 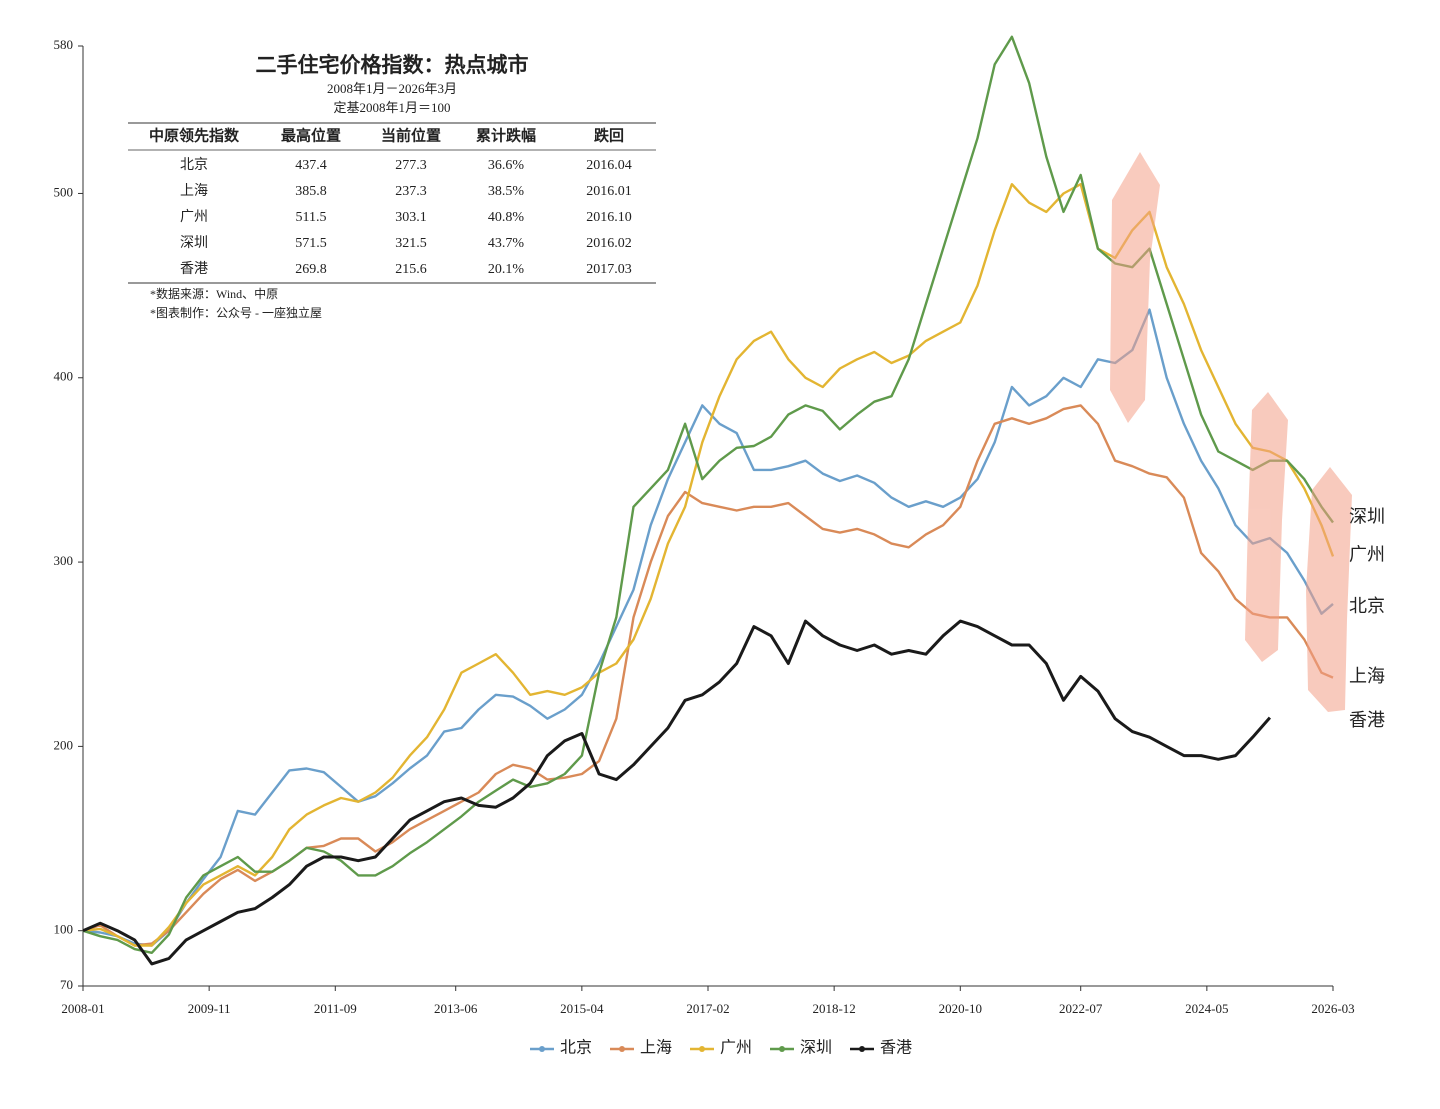 What do you see at coordinates (64, 929) in the screenshot?
I see `y-tick-label: 100` at bounding box center [64, 929].